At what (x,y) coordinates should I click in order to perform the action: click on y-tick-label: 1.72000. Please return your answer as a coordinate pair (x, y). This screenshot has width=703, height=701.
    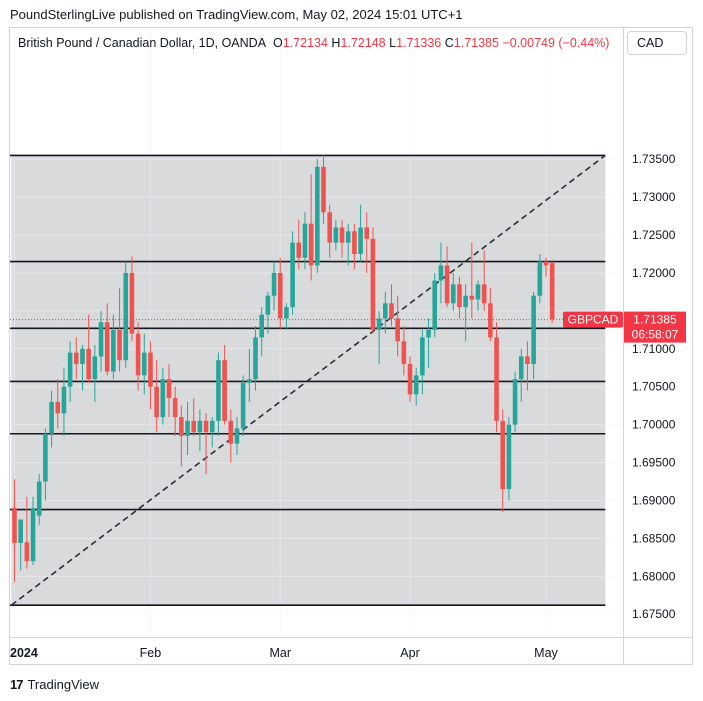
    Looking at the image, I should click on (654, 273).